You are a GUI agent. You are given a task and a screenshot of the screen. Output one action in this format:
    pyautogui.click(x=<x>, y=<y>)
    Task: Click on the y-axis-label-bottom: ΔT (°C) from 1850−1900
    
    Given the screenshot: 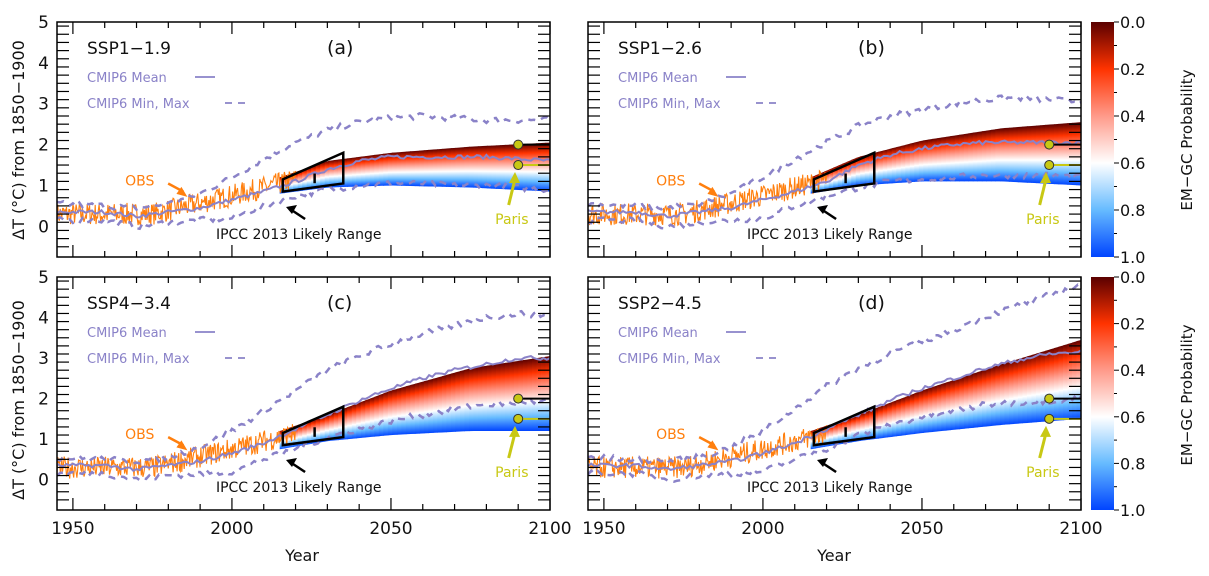 What is the action you would take?
    pyautogui.click(x=18, y=400)
    